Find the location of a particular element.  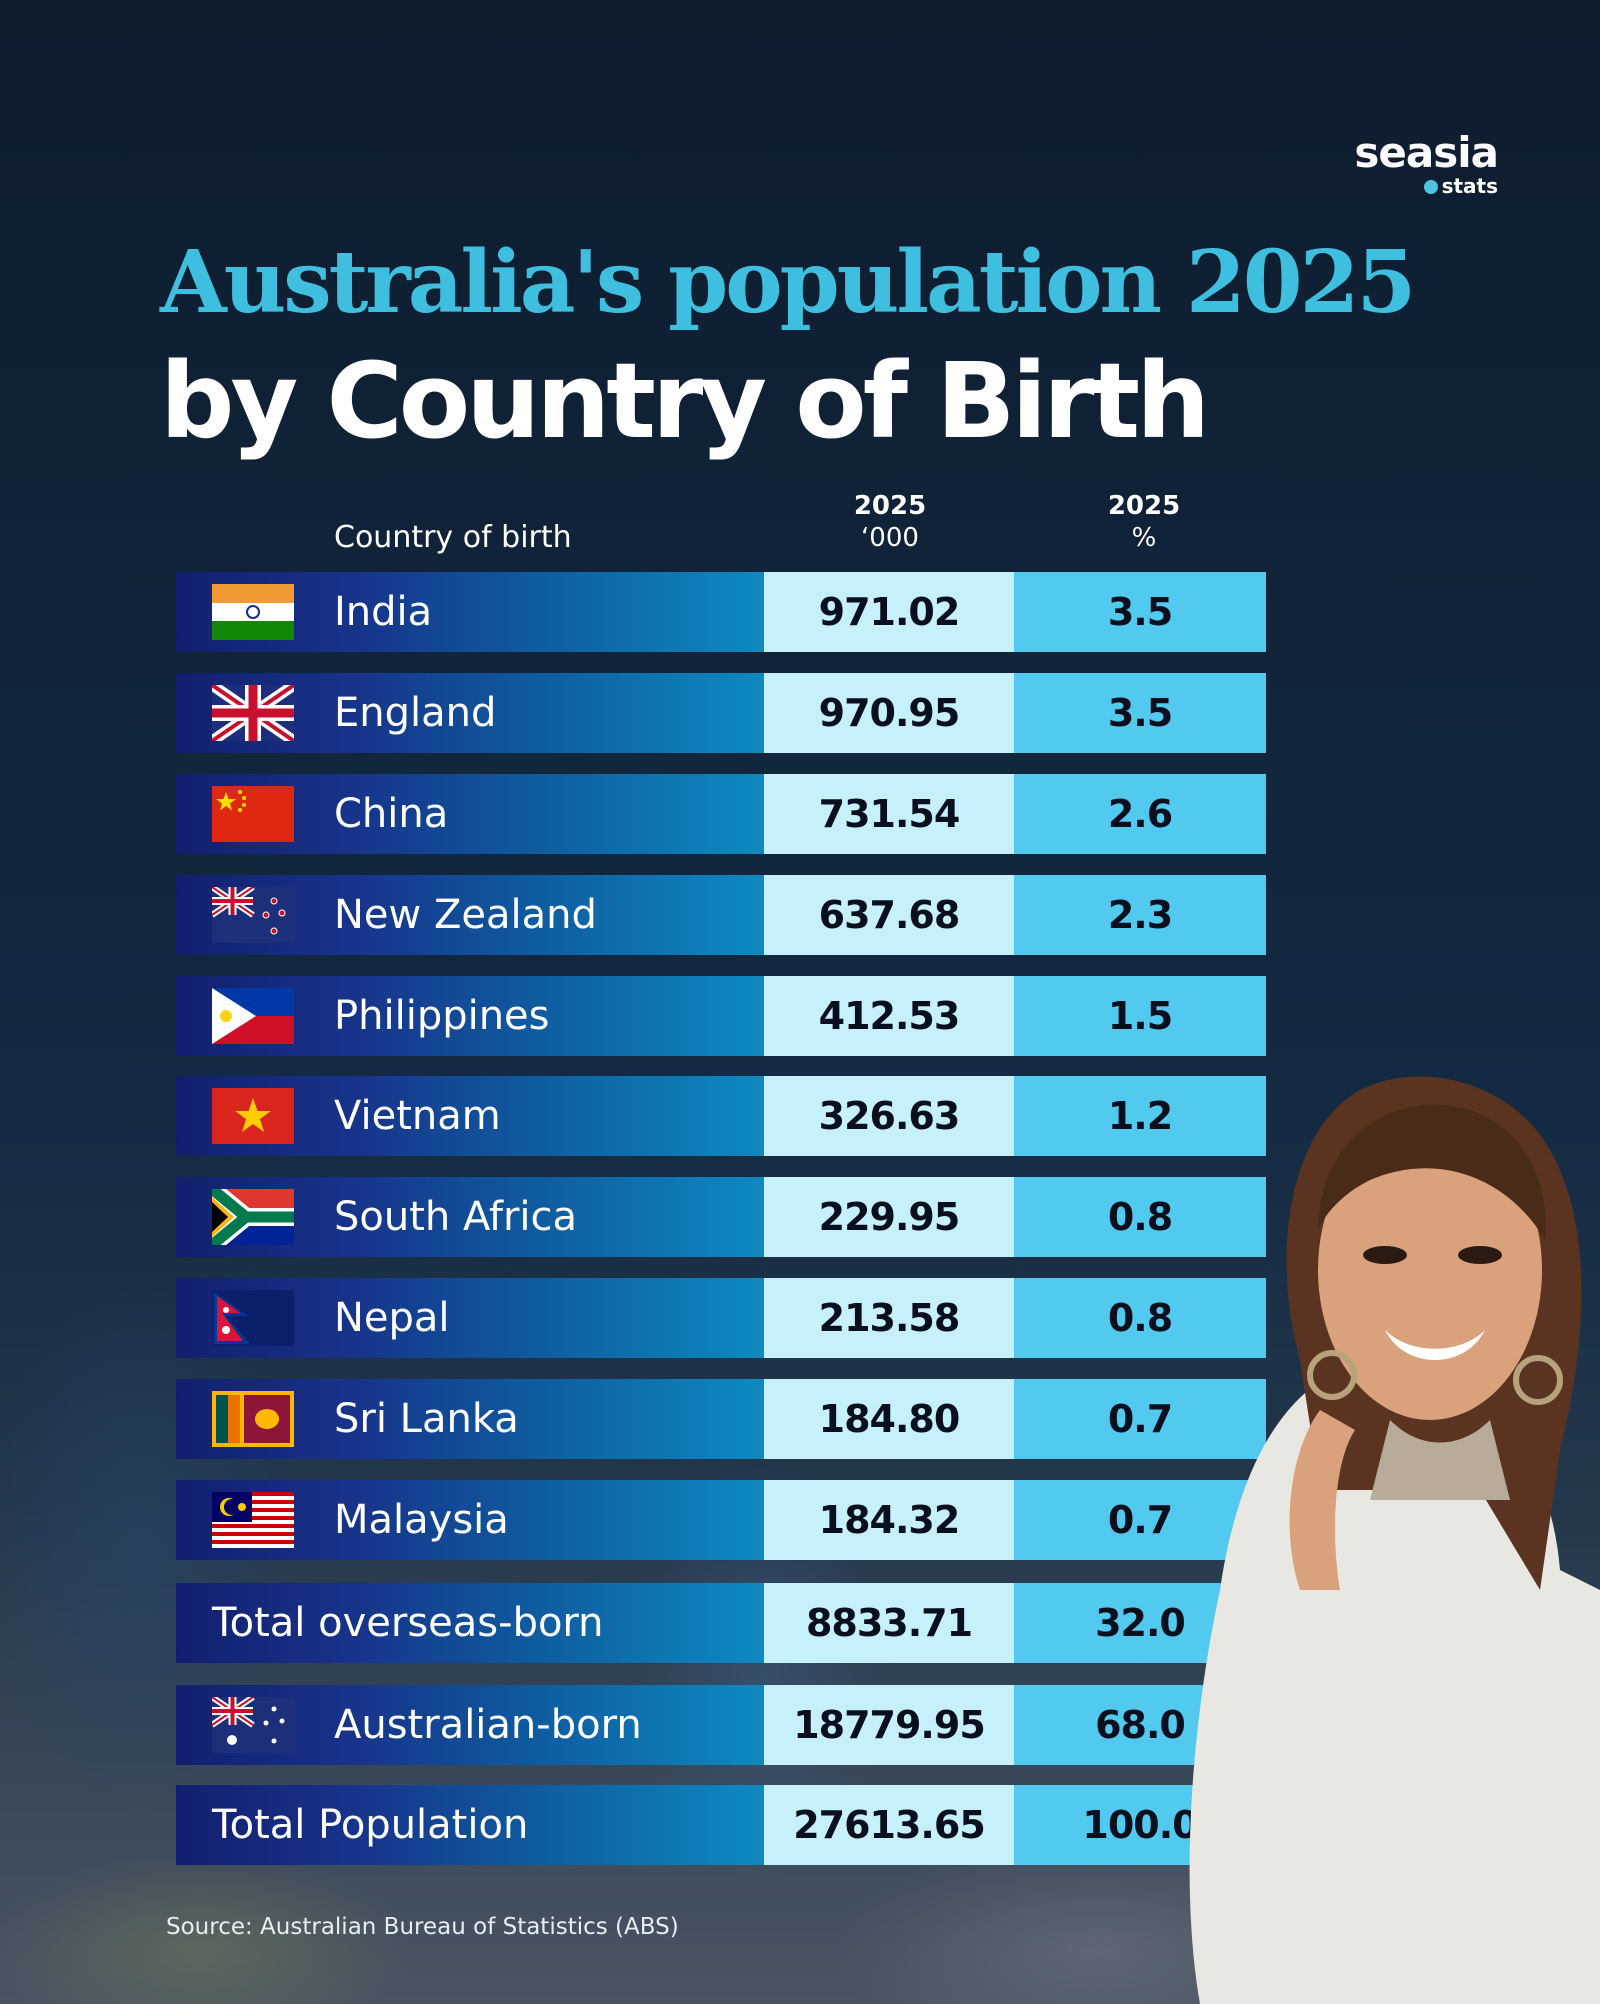

country-name: Nepal is located at coordinates (392, 1318).